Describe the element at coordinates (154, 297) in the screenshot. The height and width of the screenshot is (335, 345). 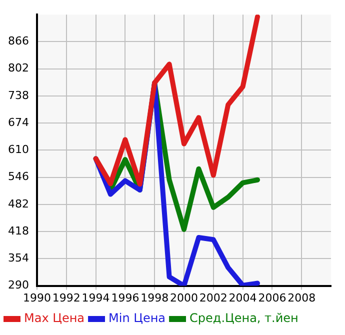
I see `x-tick-label: 1998` at that location.